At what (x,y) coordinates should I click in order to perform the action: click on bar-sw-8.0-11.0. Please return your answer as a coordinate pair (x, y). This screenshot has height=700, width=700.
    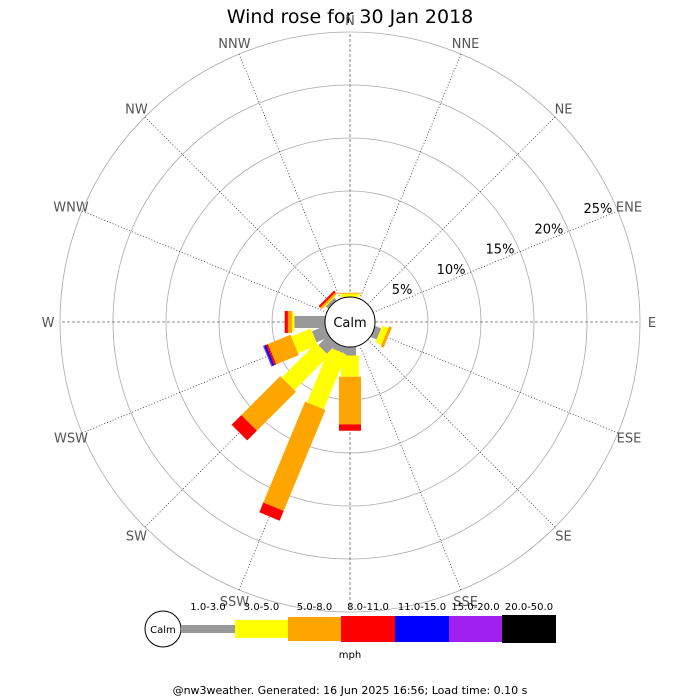
    Looking at the image, I should click on (244, 428).